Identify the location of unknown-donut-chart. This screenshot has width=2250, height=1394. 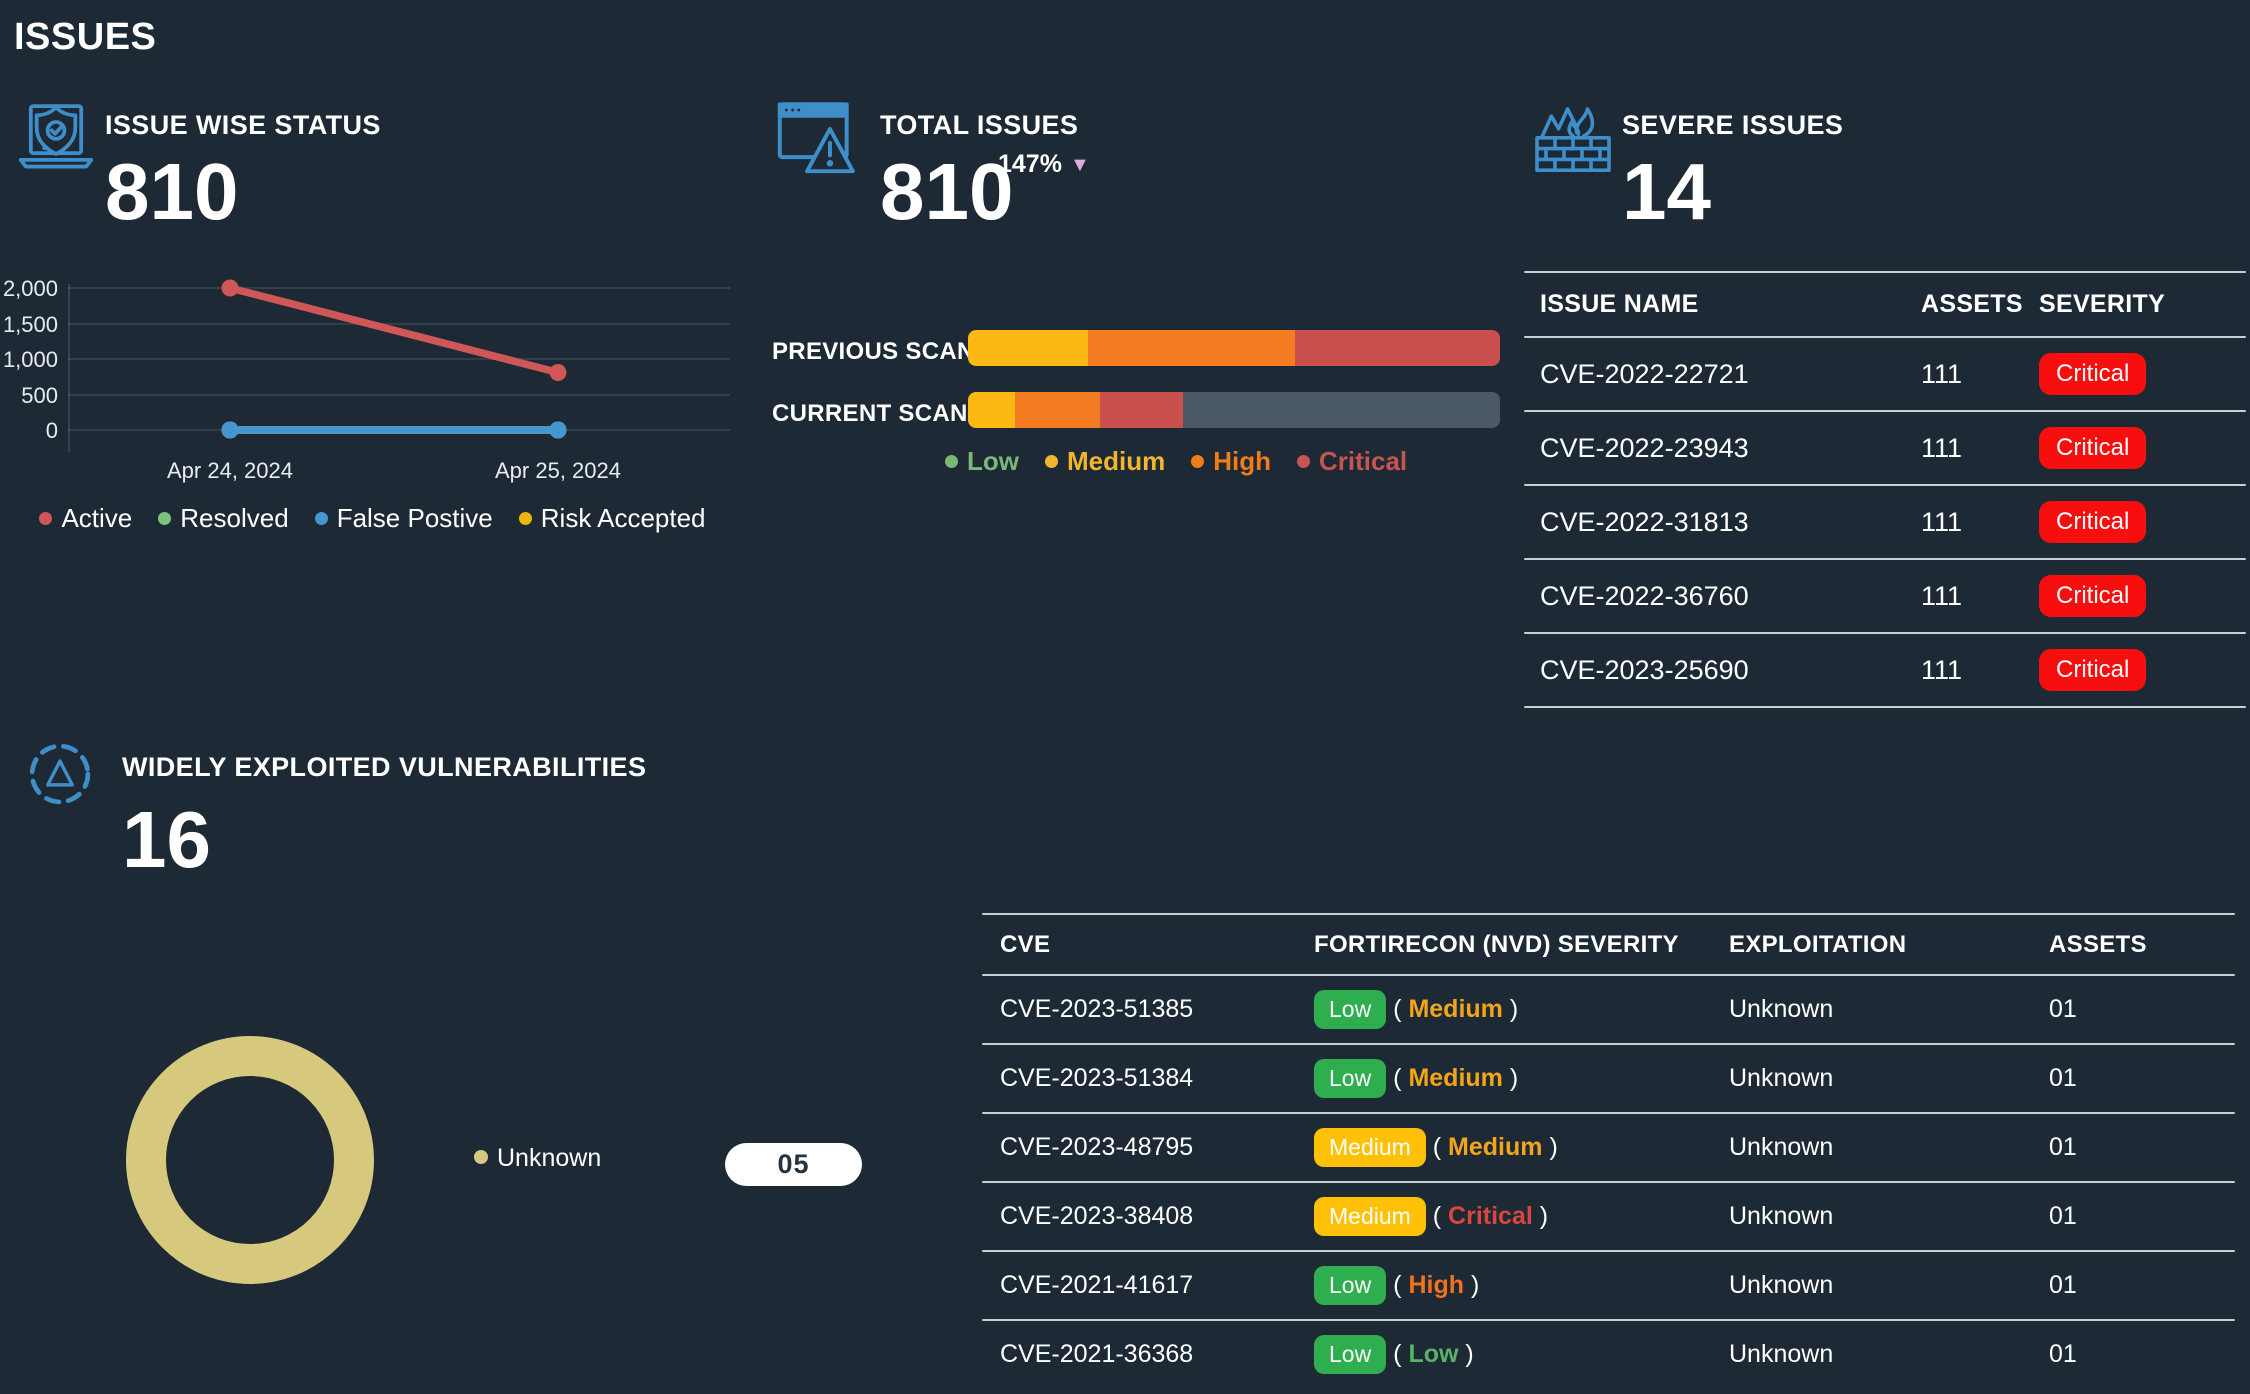
(250, 1160).